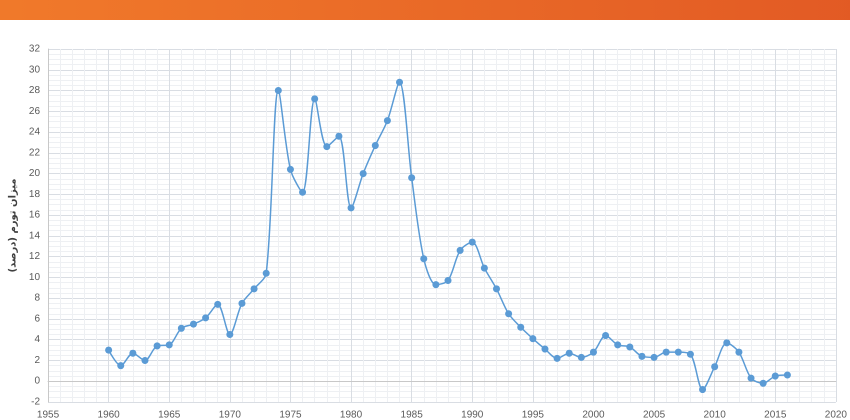 This screenshot has height=420, width=850. I want to click on x-tick-label: 2020, so click(836, 415).